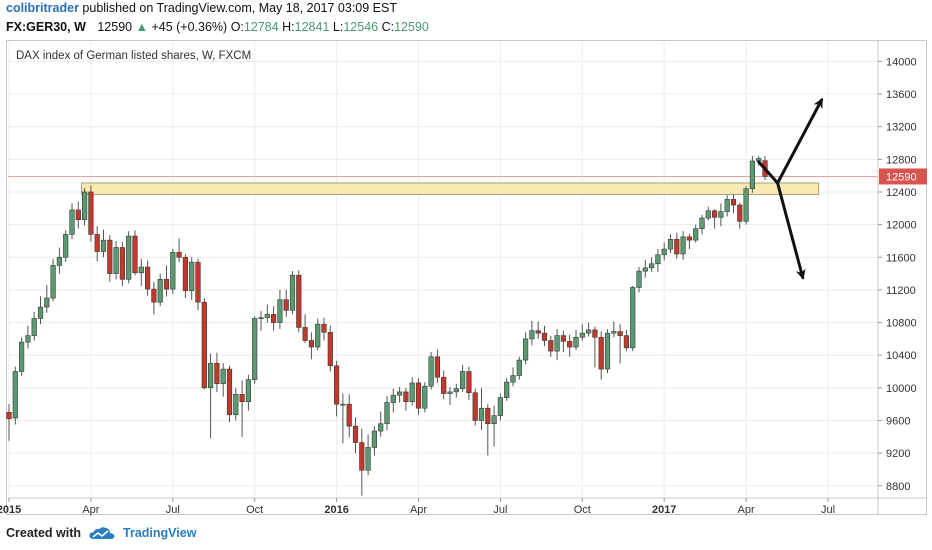  What do you see at coordinates (189, 27) in the screenshot?
I see `change-value: +45 (+0.36%)` at bounding box center [189, 27].